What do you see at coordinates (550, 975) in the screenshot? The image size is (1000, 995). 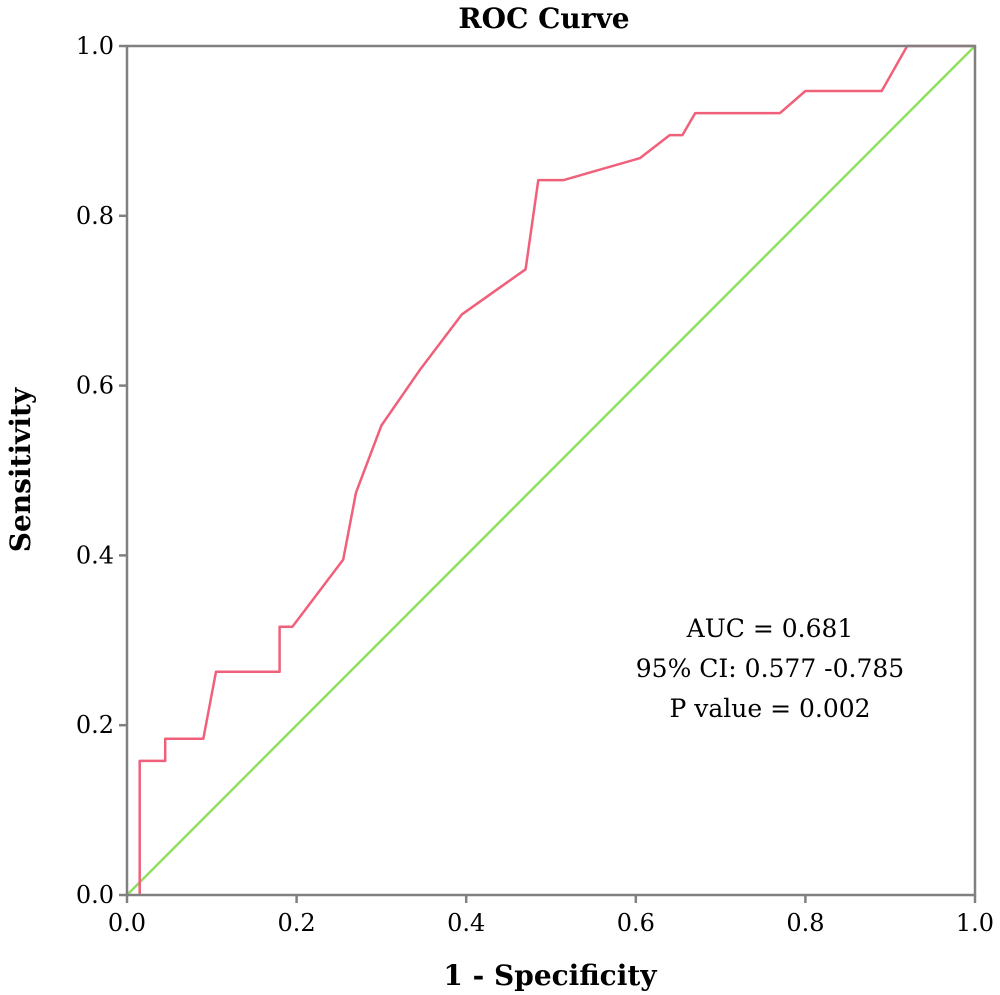 I see `x-axis-label: 1 - Specificity` at bounding box center [550, 975].